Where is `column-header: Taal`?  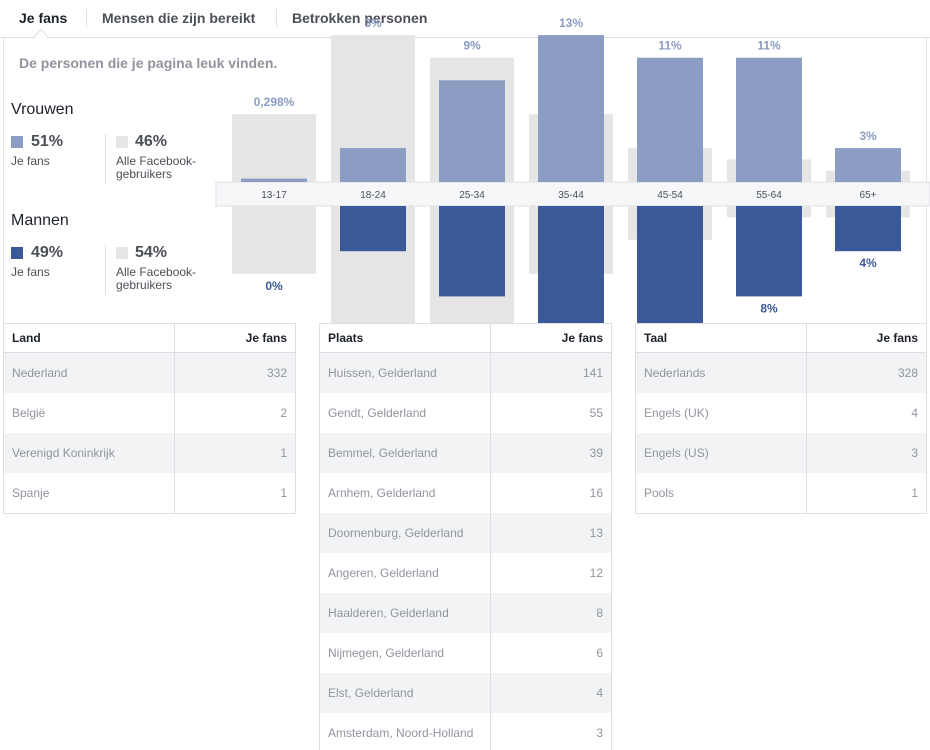 column-header: Taal is located at coordinates (656, 338).